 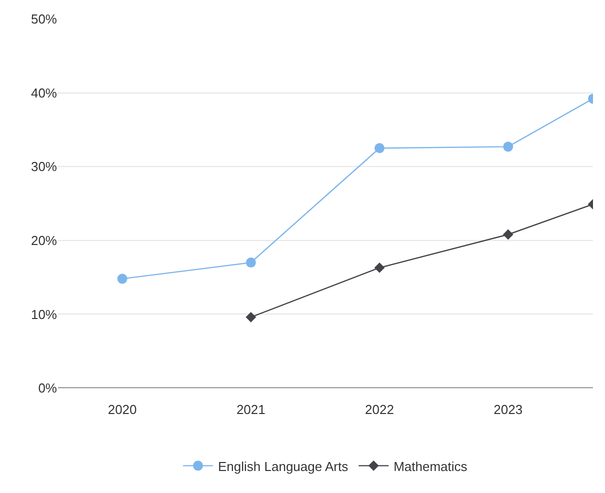 What do you see at coordinates (48, 388) in the screenshot?
I see `y-tick-label: 0%` at bounding box center [48, 388].